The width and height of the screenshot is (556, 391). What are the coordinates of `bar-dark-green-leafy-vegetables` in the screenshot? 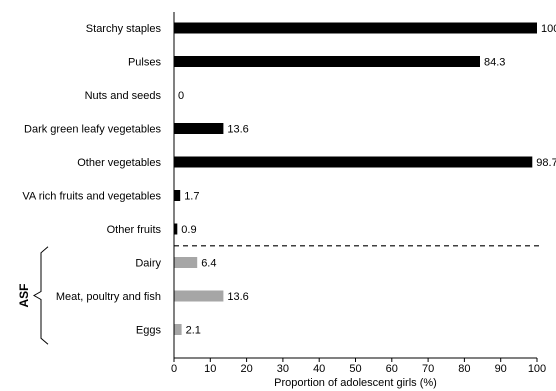 It's located at (199, 128).